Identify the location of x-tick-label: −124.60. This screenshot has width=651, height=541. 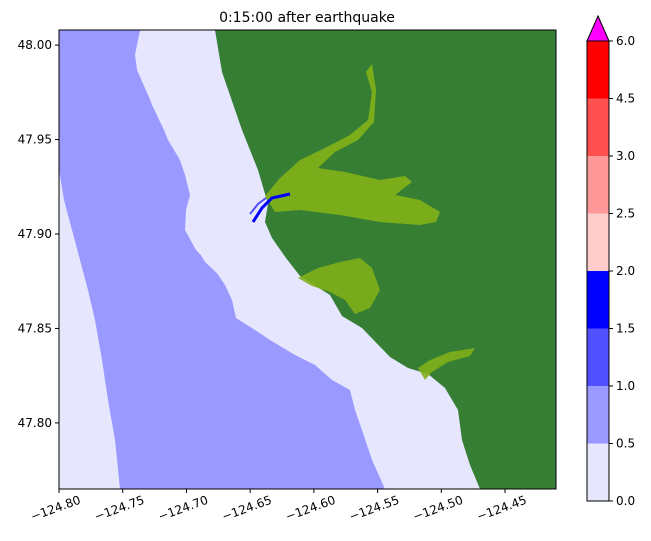
(311, 508).